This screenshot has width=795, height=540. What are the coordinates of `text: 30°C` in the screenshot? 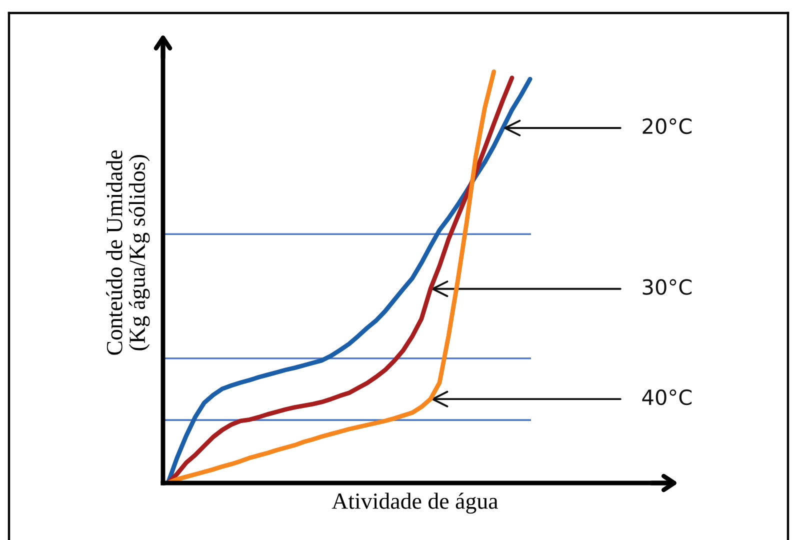 It's located at (667, 287).